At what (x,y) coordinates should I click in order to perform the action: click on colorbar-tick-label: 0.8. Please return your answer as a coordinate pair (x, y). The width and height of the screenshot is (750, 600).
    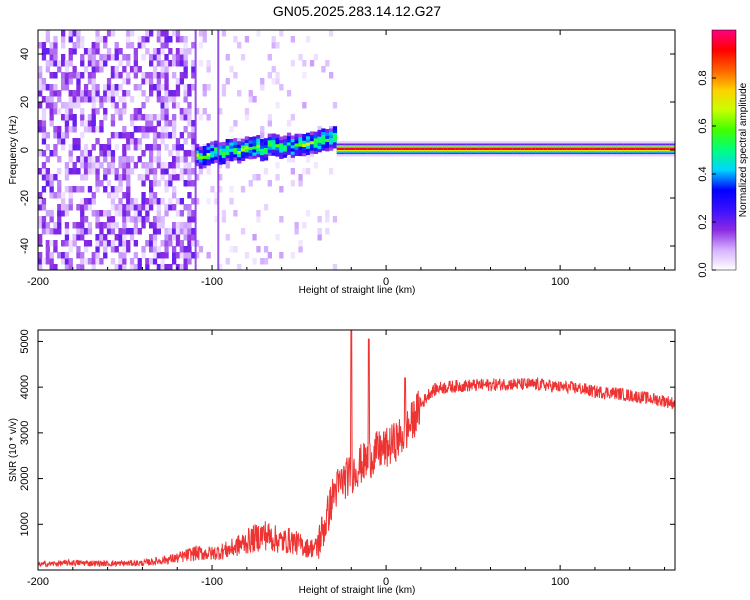
    Looking at the image, I should click on (703, 77).